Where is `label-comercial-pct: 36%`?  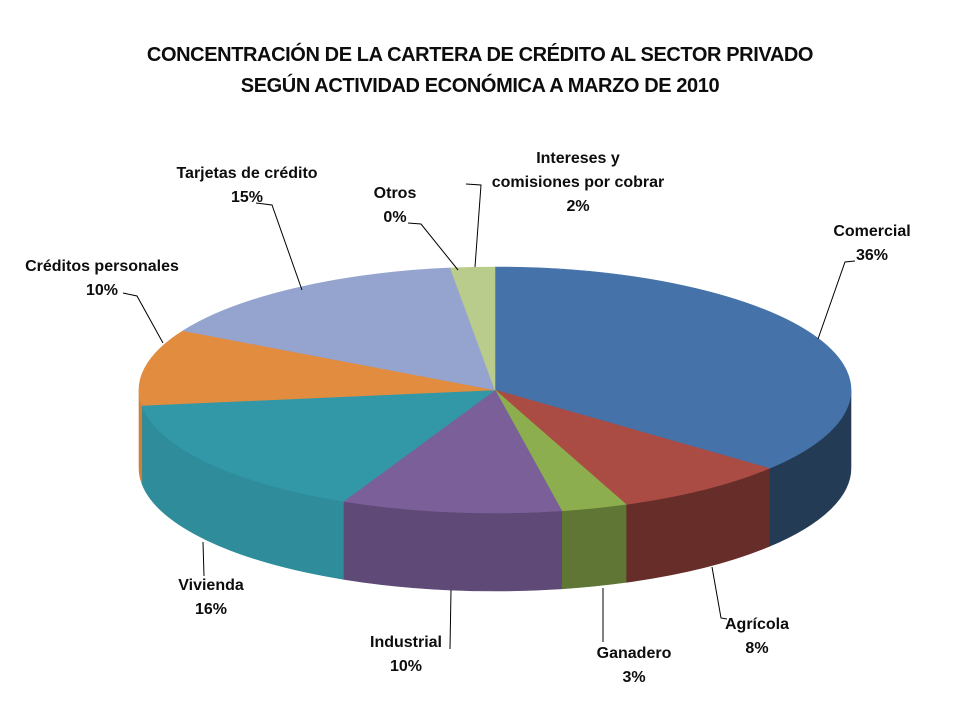
label-comercial-pct: 36% is located at coordinates (872, 255).